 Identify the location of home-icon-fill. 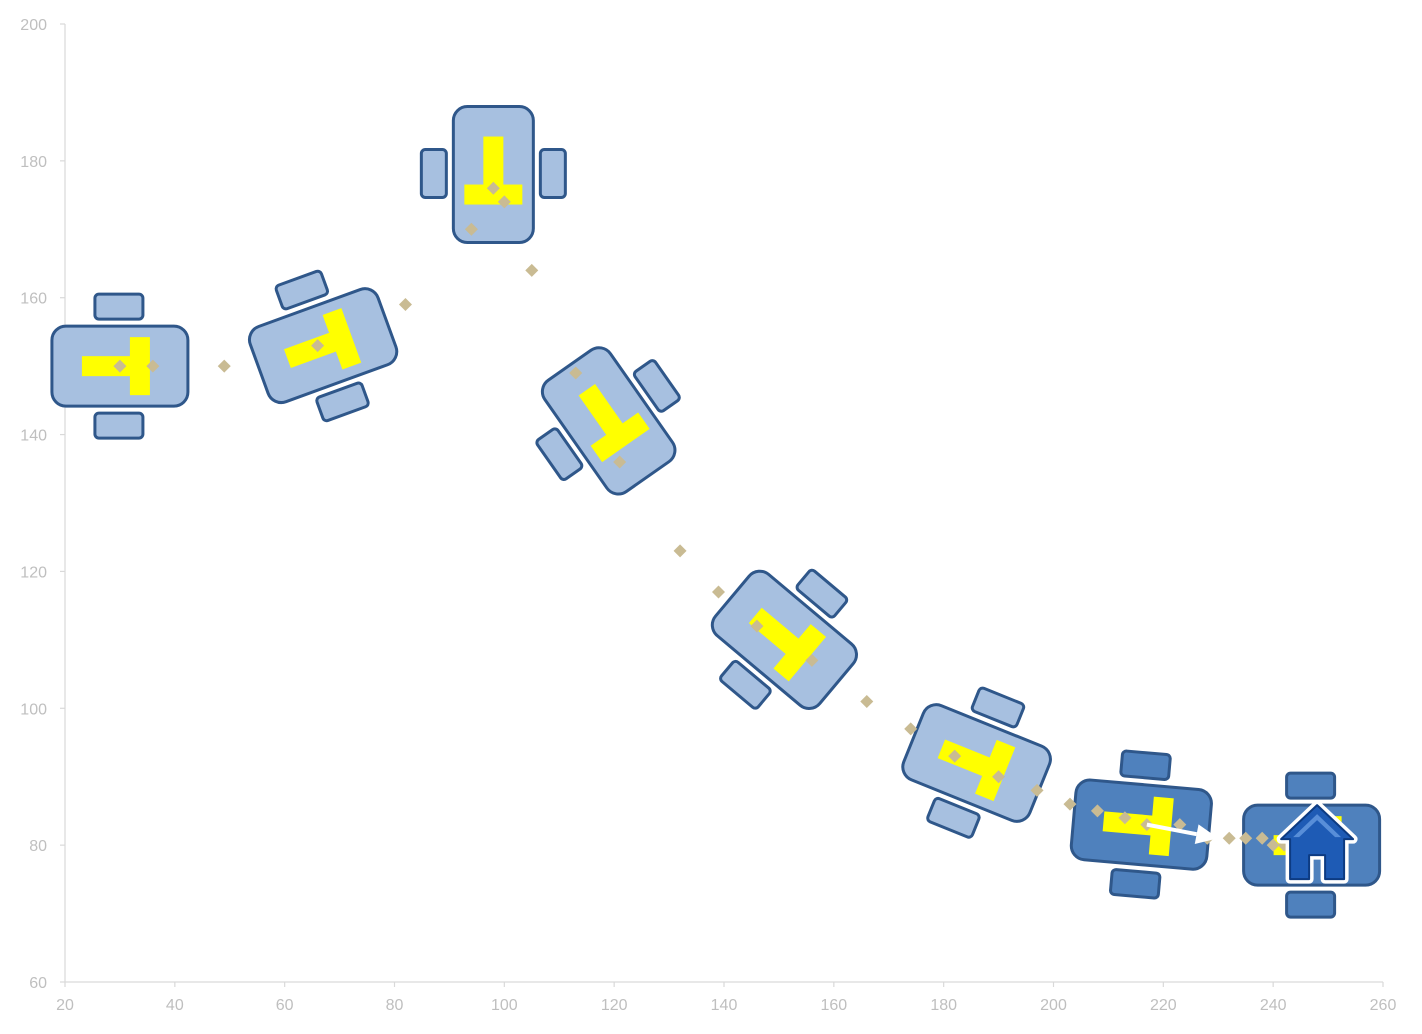
(1317, 842).